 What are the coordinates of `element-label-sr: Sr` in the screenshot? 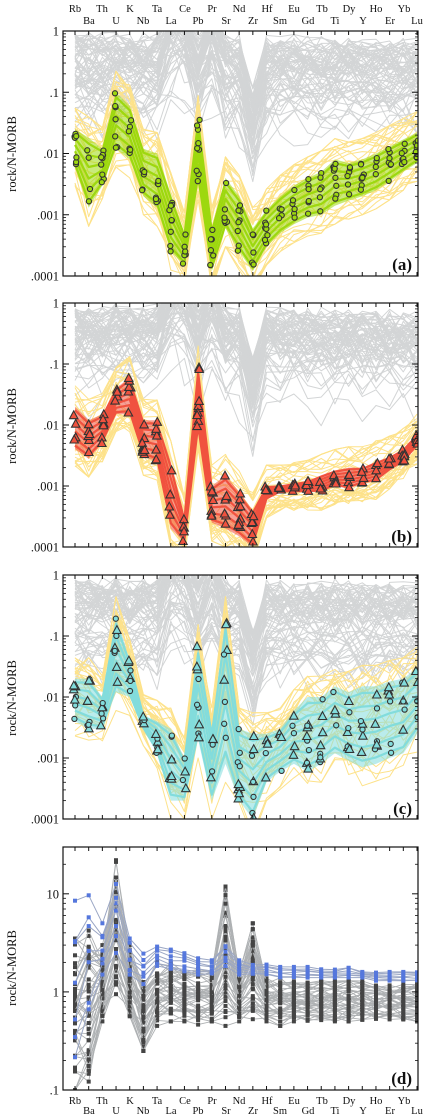 It's located at (226, 1111).